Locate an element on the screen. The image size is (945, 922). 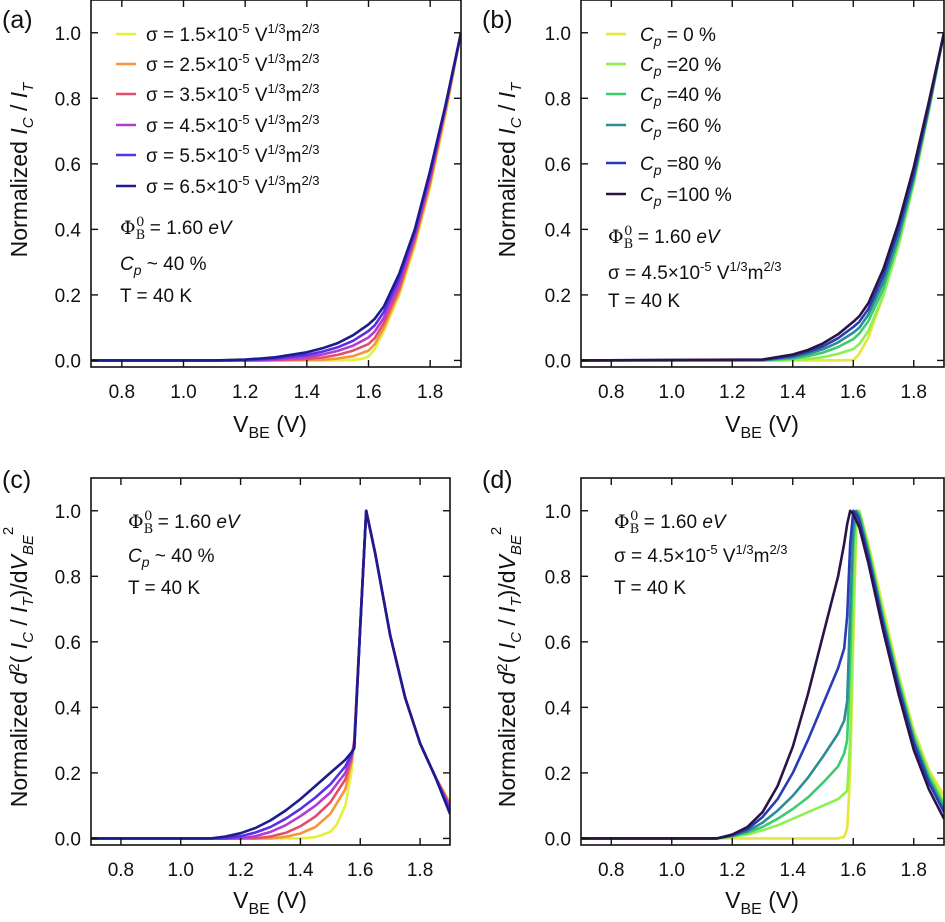
annotation-cp-c: Cp ~ 40 % is located at coordinates (171, 558).